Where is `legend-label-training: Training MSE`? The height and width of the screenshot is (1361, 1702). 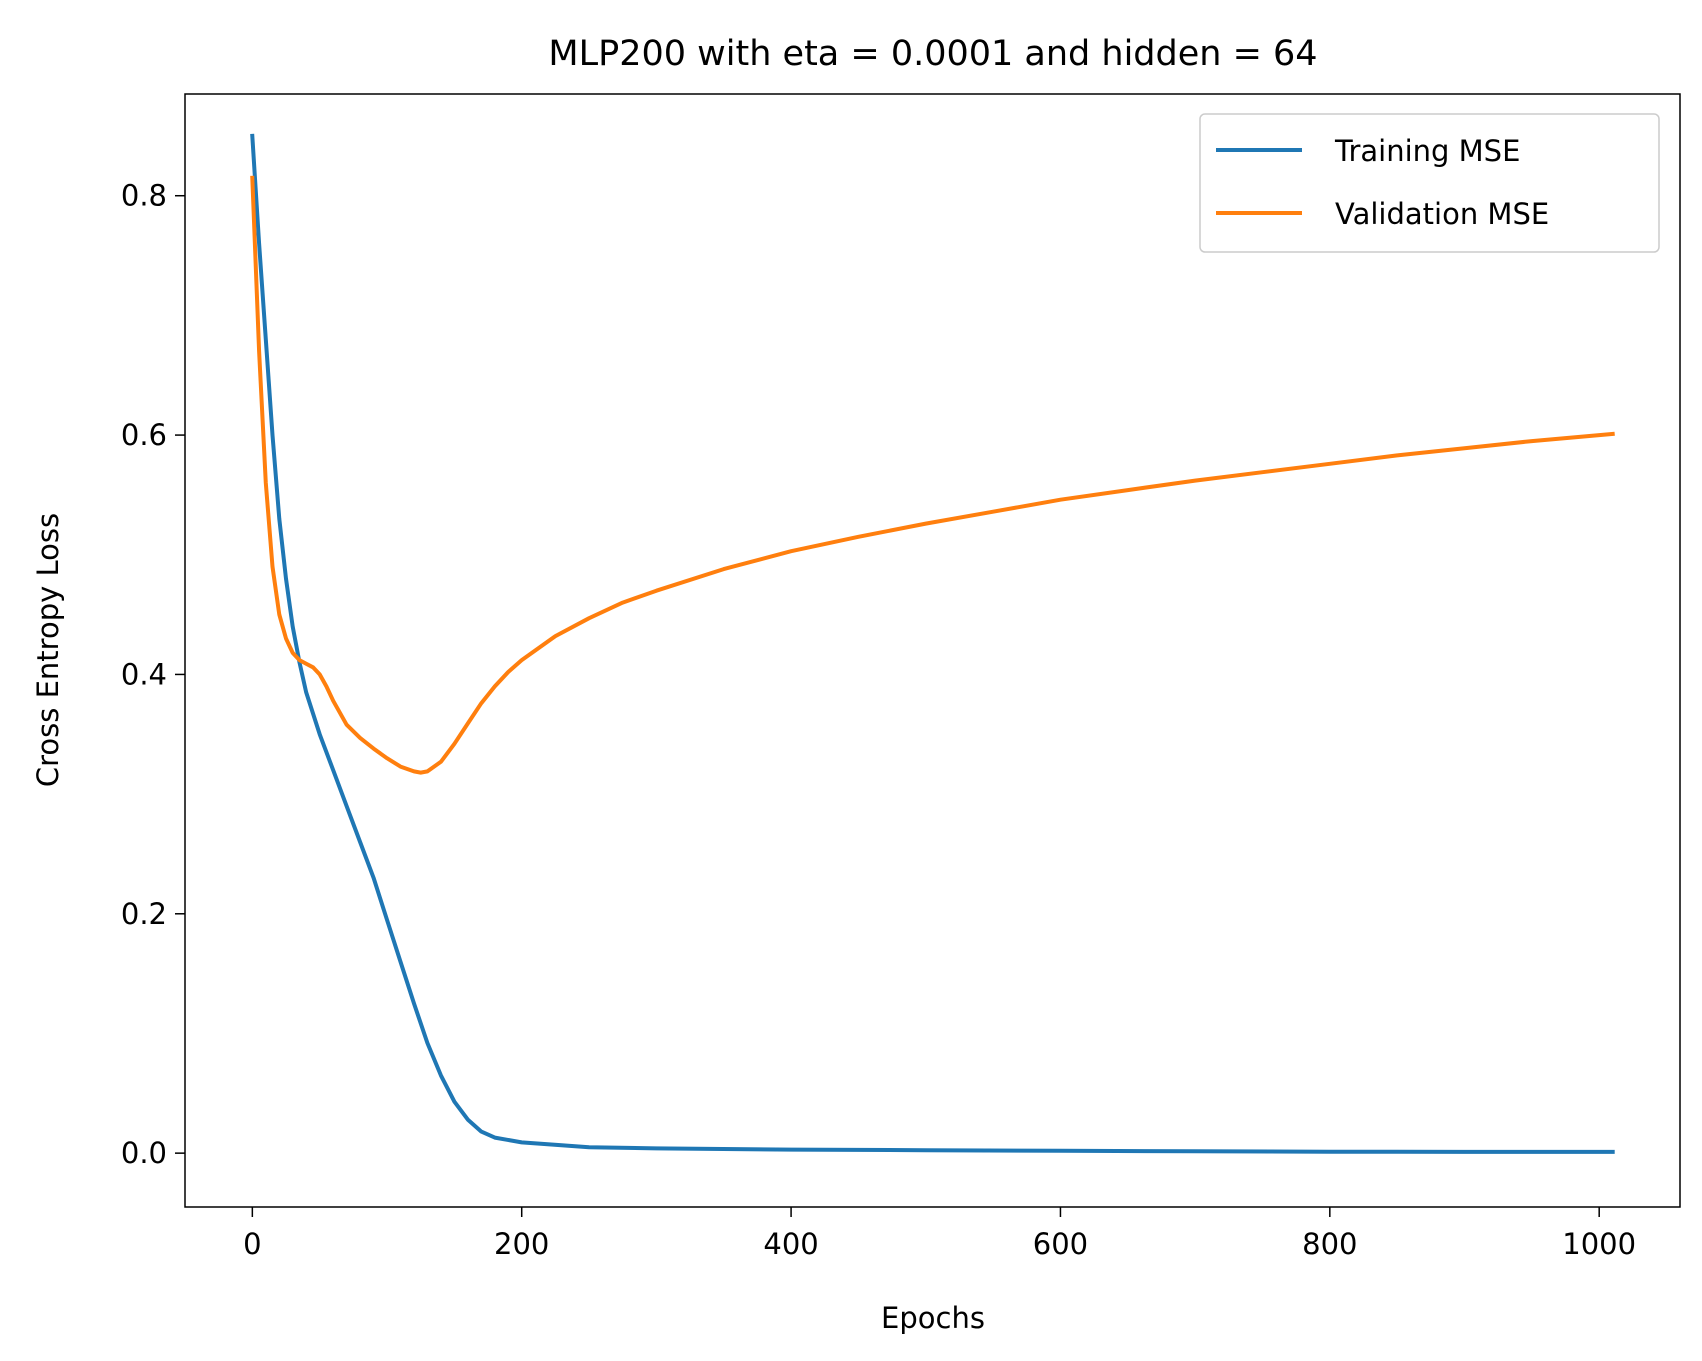 legend-label-training: Training MSE is located at coordinates (1427, 151).